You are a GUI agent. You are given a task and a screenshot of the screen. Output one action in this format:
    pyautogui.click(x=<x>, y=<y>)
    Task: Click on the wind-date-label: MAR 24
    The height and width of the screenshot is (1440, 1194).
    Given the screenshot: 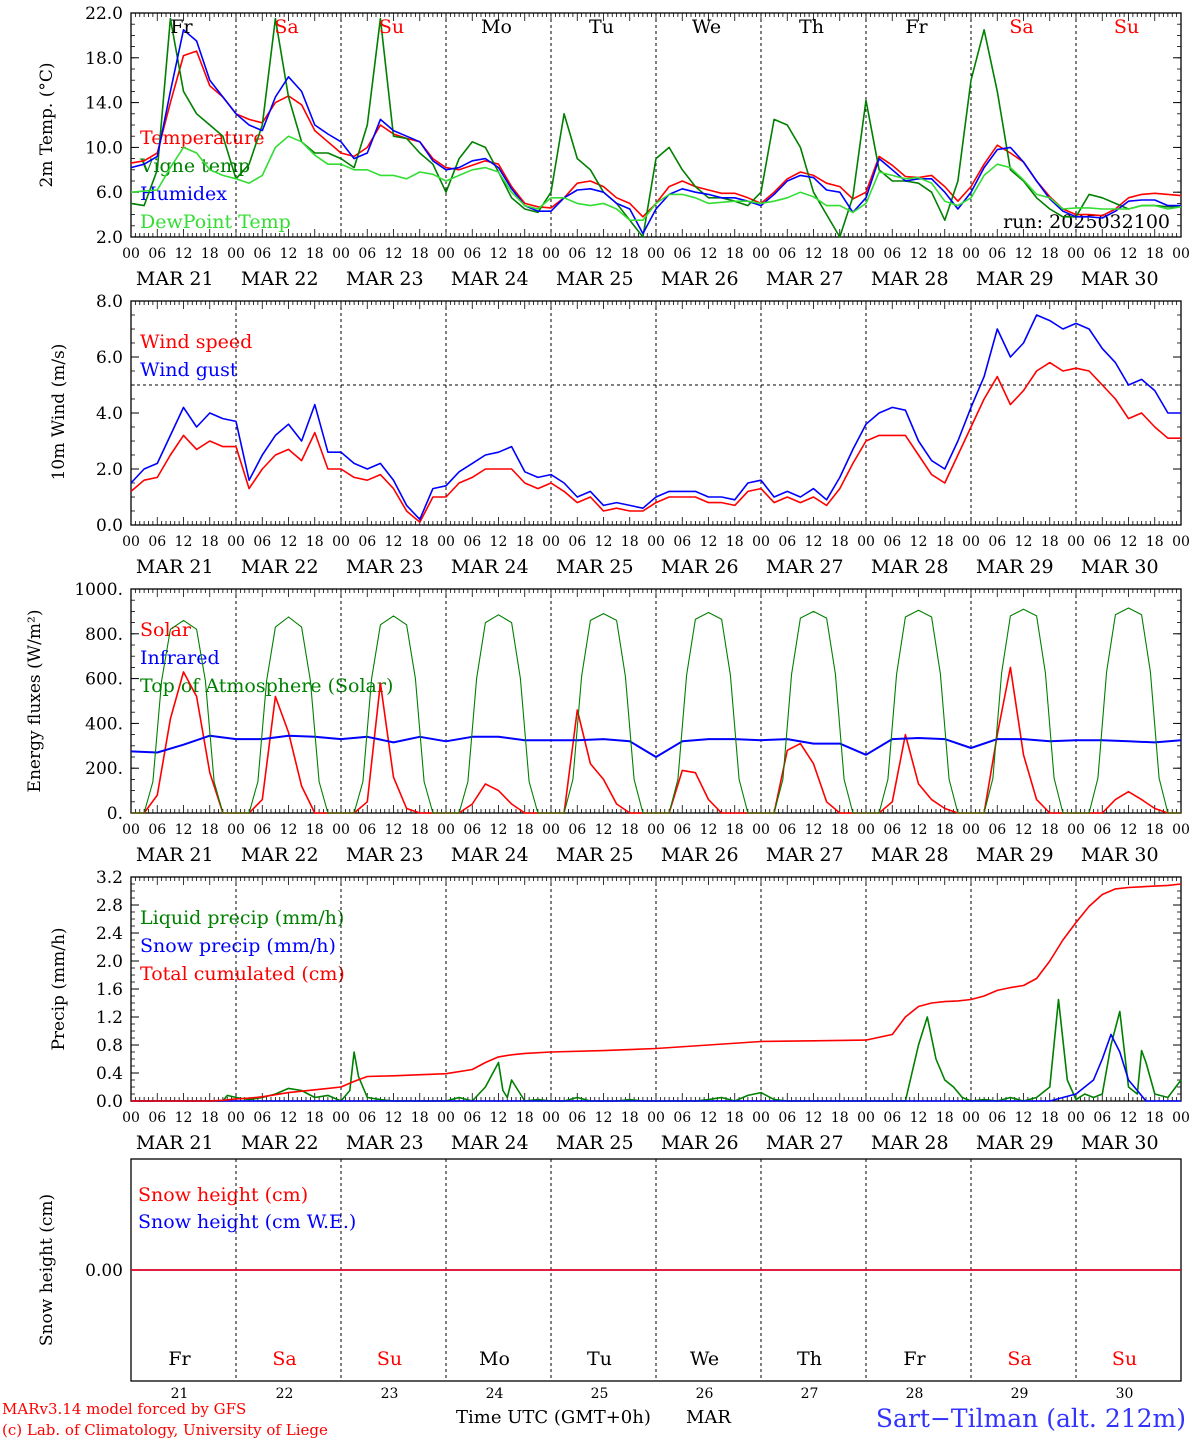 What is the action you would take?
    pyautogui.click(x=490, y=567)
    